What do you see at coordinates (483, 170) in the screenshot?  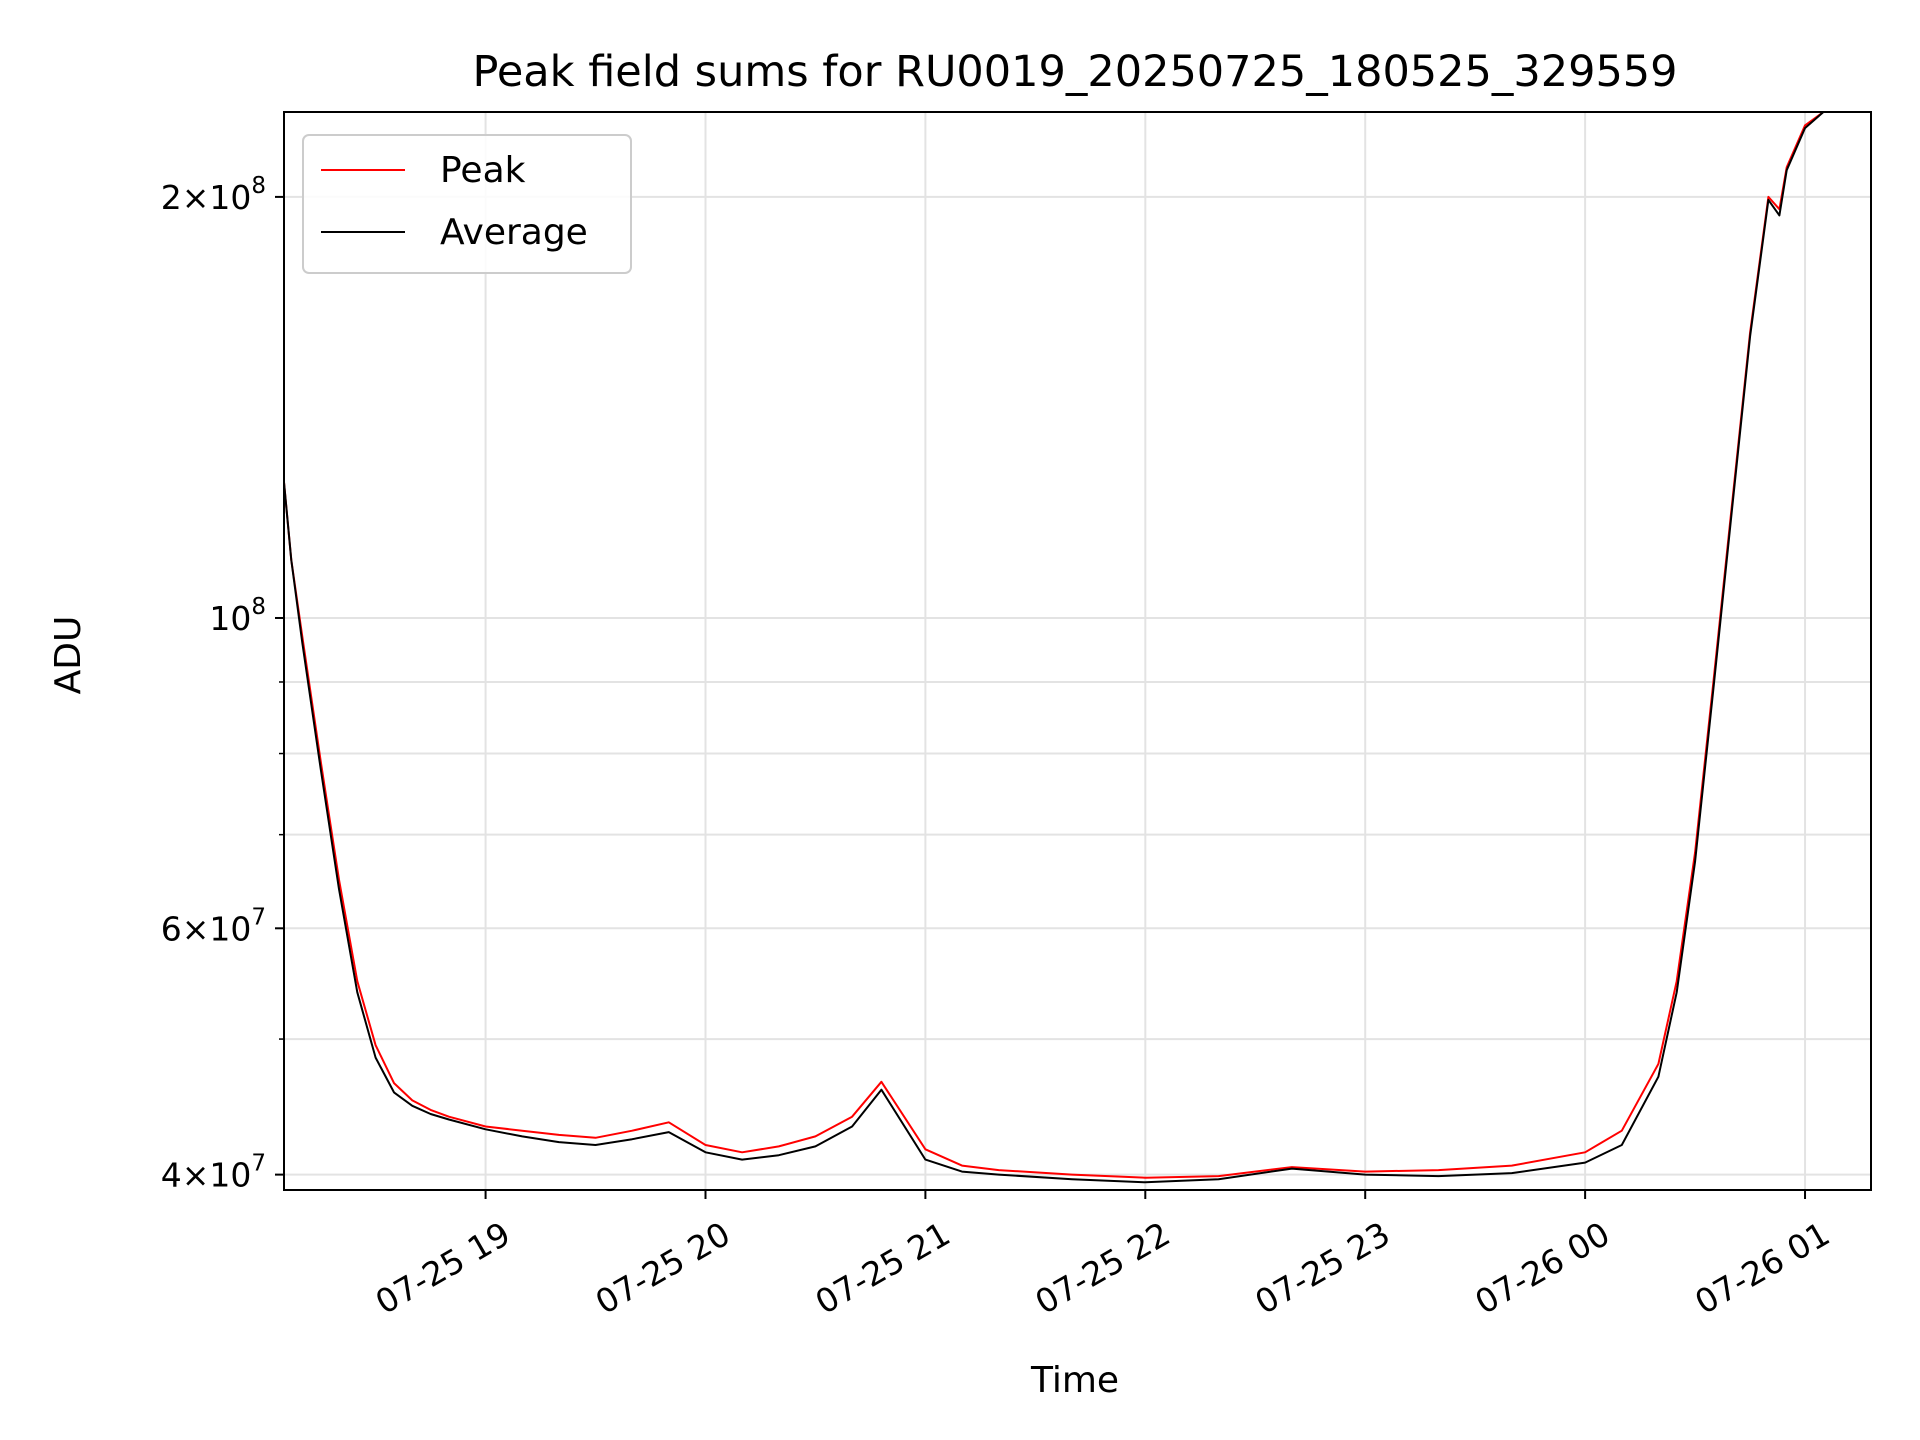 I see `legend-label: Peak` at bounding box center [483, 170].